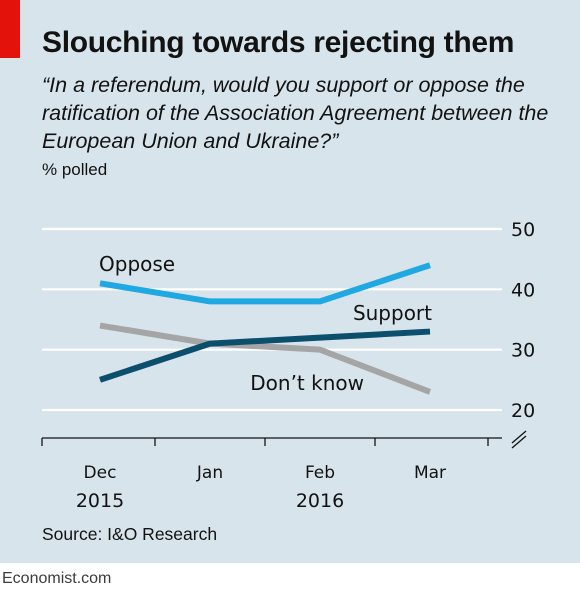 This screenshot has height=598, width=580. Describe the element at coordinates (307, 383) in the screenshot. I see `series-label: Don’t know` at that location.